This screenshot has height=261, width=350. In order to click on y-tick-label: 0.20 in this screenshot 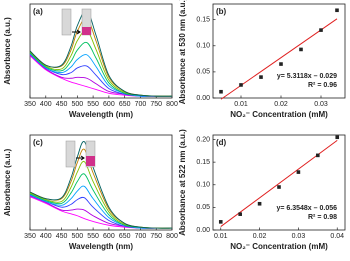, I will do `click(203, 139)`.